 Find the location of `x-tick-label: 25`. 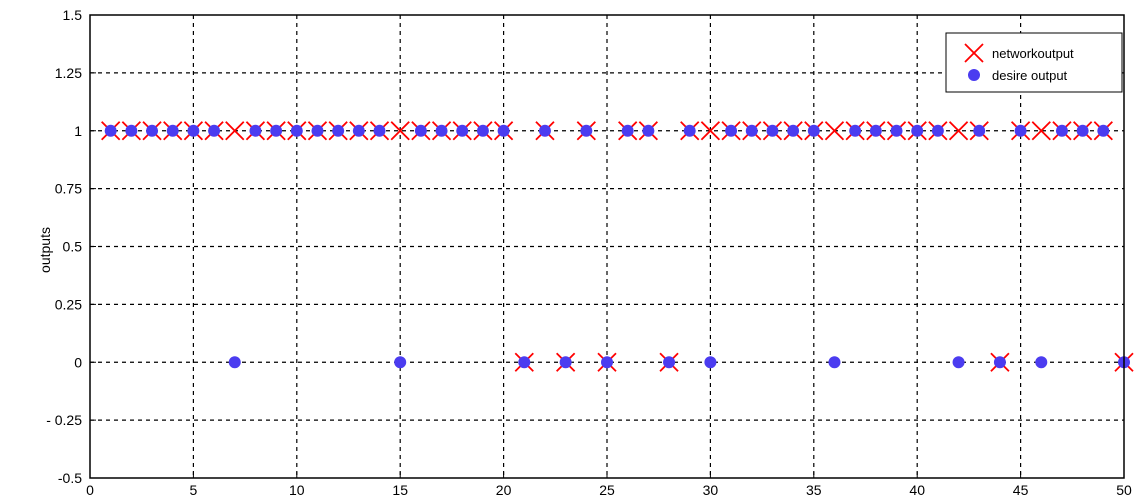

x-tick-label: 25 is located at coordinates (607, 490).